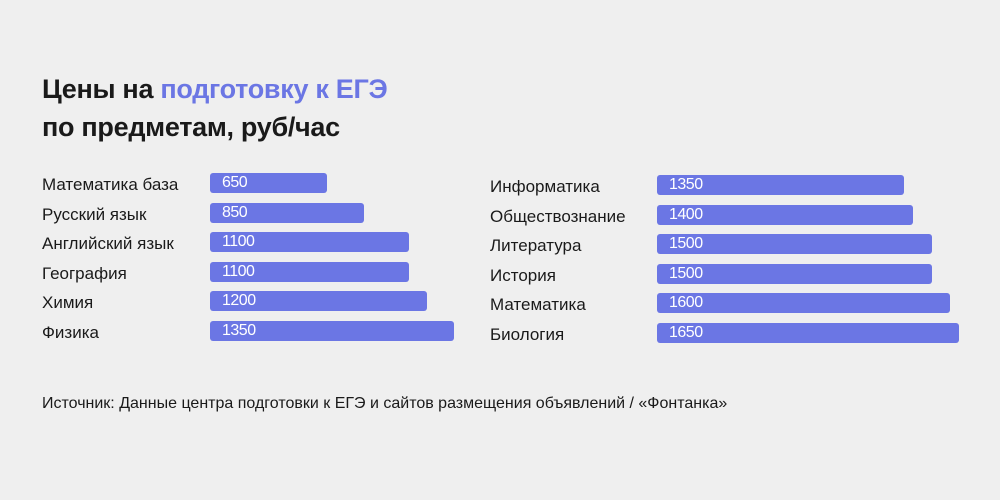  Describe the element at coordinates (108, 243) in the screenshot. I see `category-label-1-3: Английский язык` at that location.